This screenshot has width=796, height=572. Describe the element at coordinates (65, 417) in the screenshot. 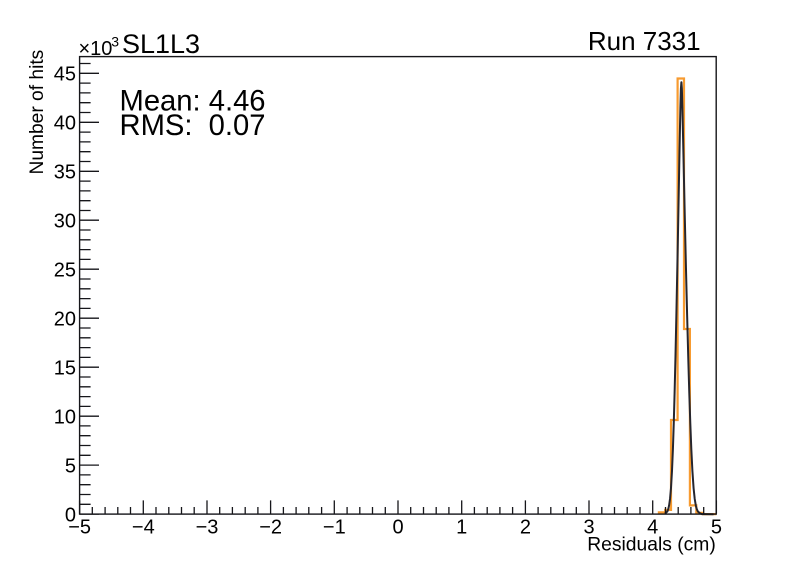

I see `svg-text: 10` at that location.